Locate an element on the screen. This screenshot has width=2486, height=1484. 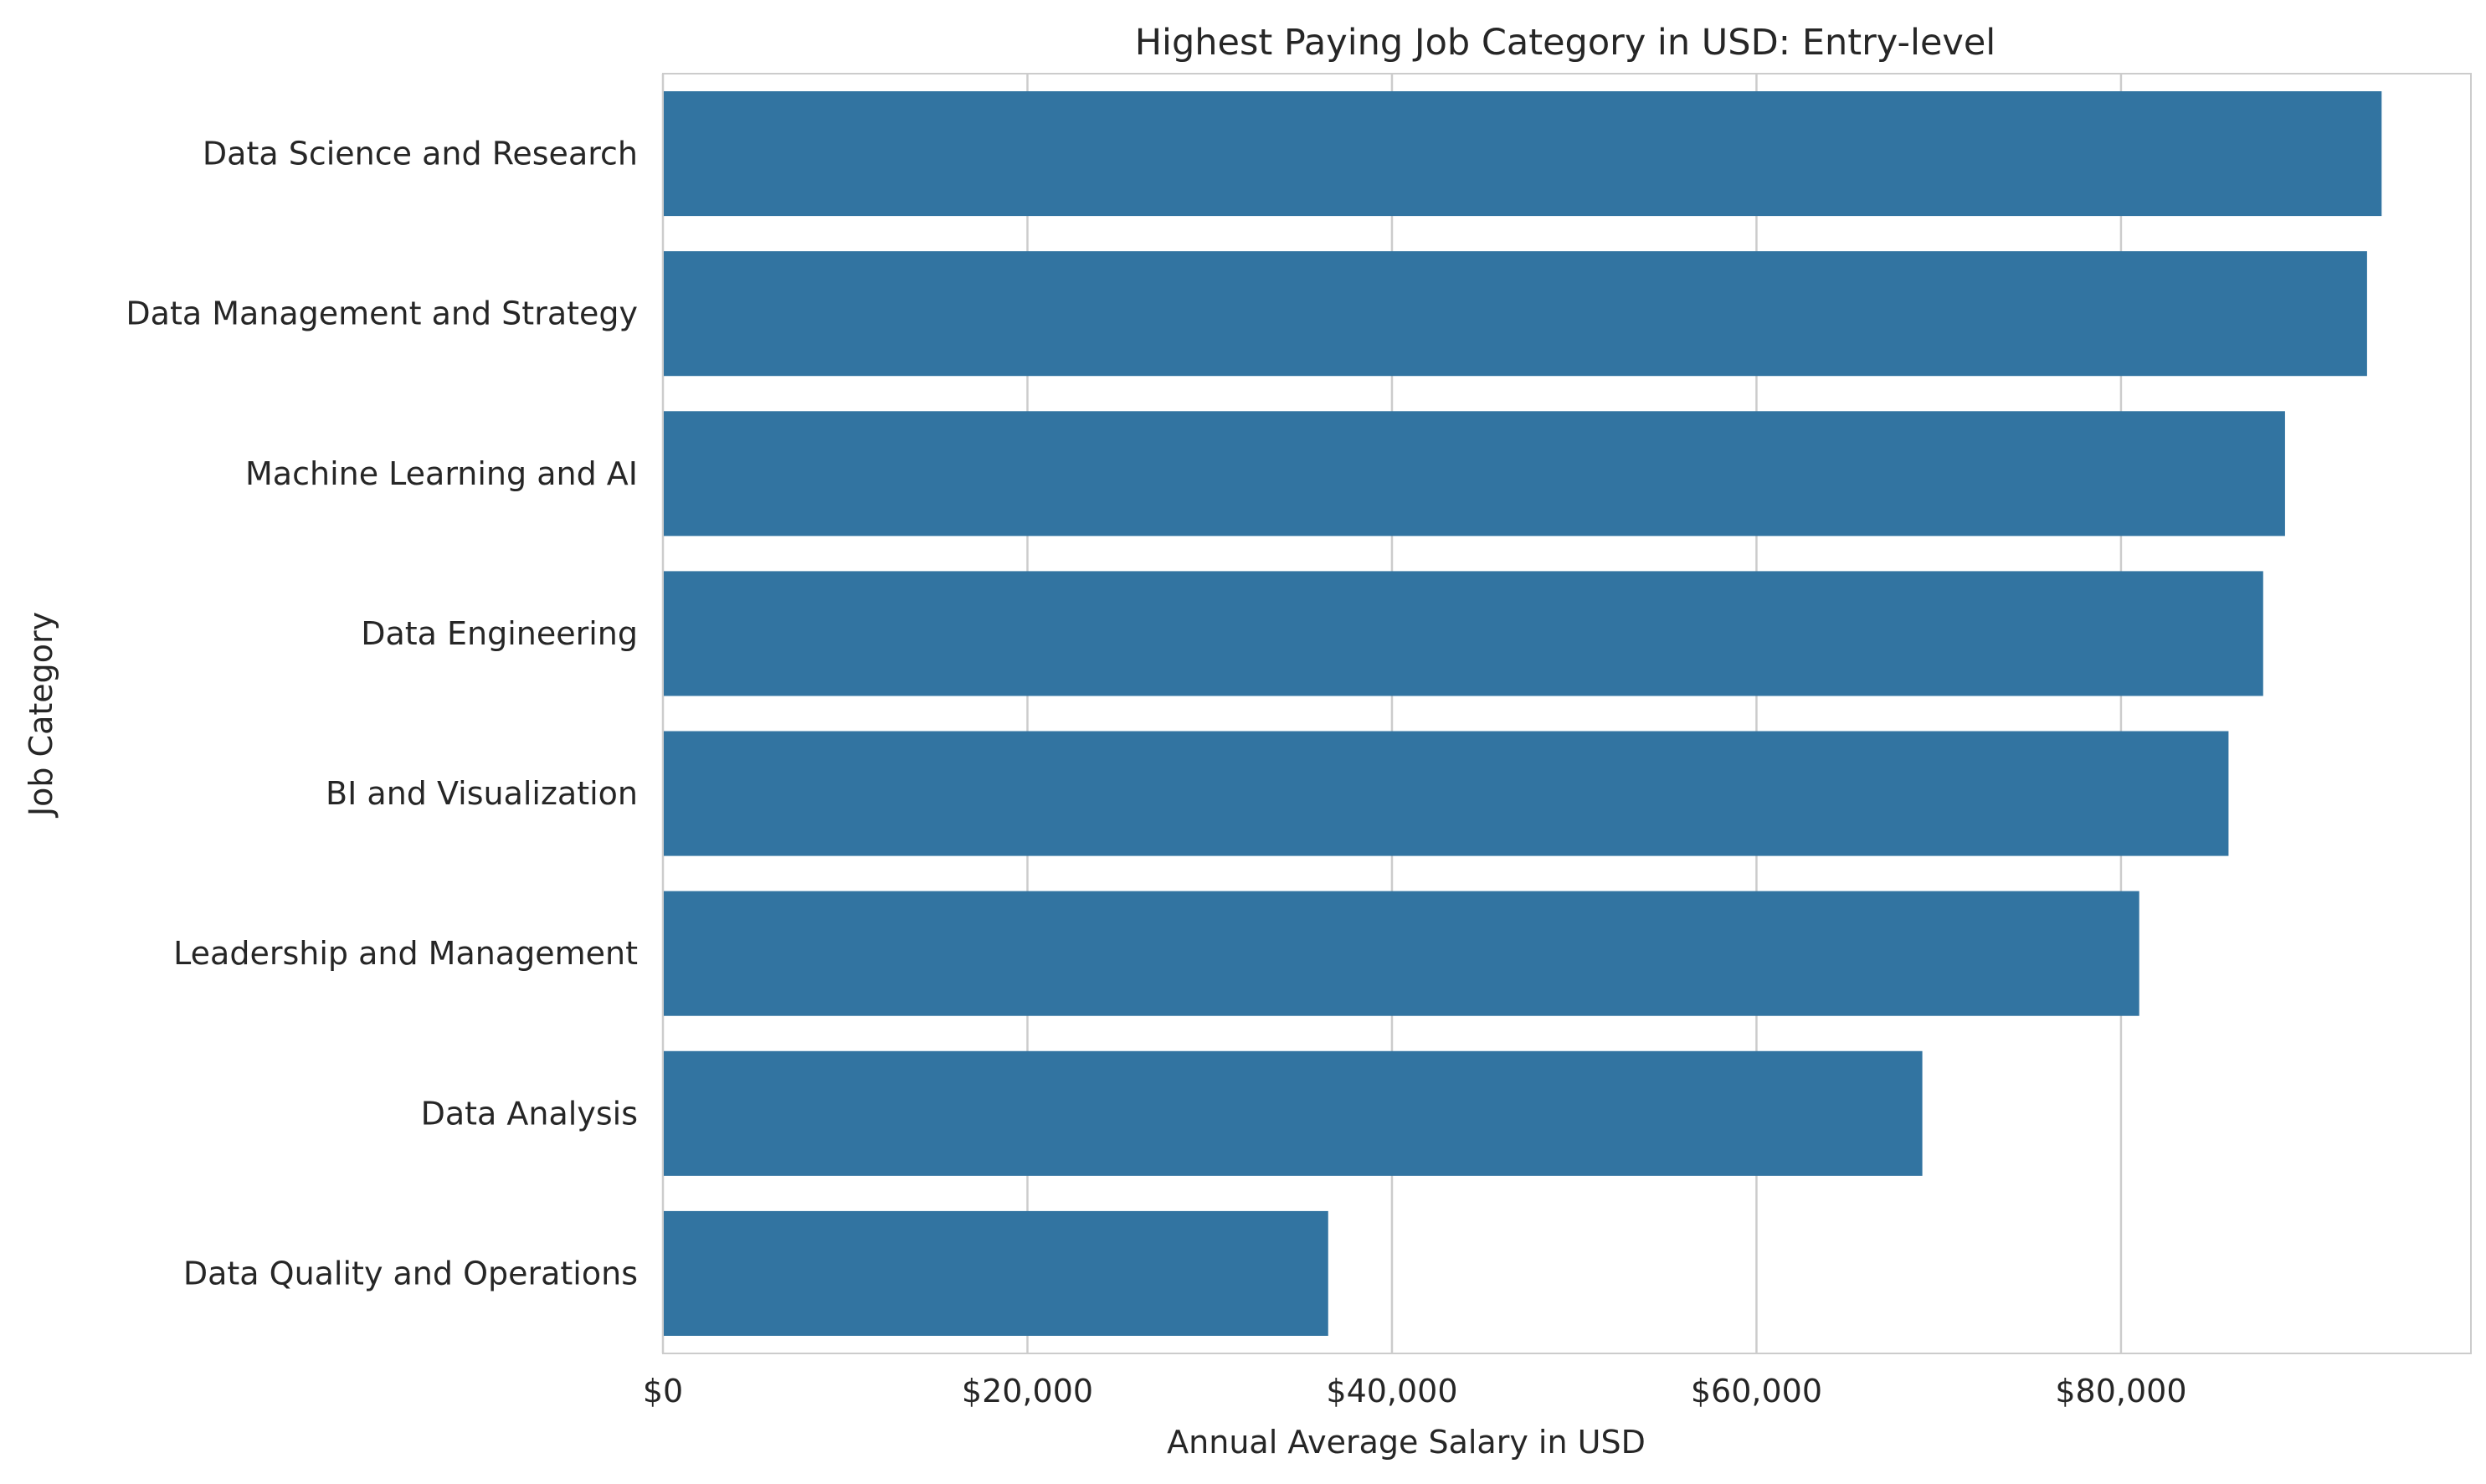
y-tick-label: Data Quality and Operations is located at coordinates (410, 1273).